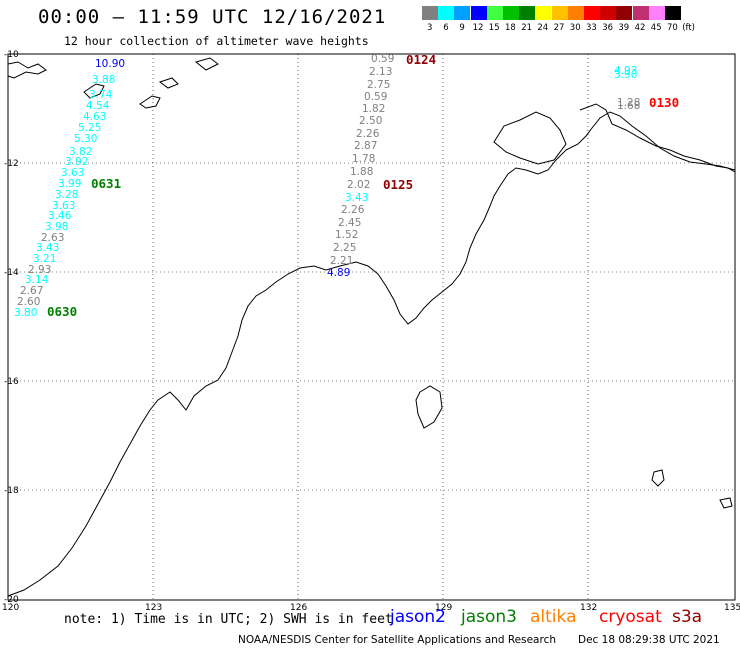 This screenshot has width=740, height=650. What do you see at coordinates (527, 28) in the screenshot?
I see `legend-label: 21` at bounding box center [527, 28].